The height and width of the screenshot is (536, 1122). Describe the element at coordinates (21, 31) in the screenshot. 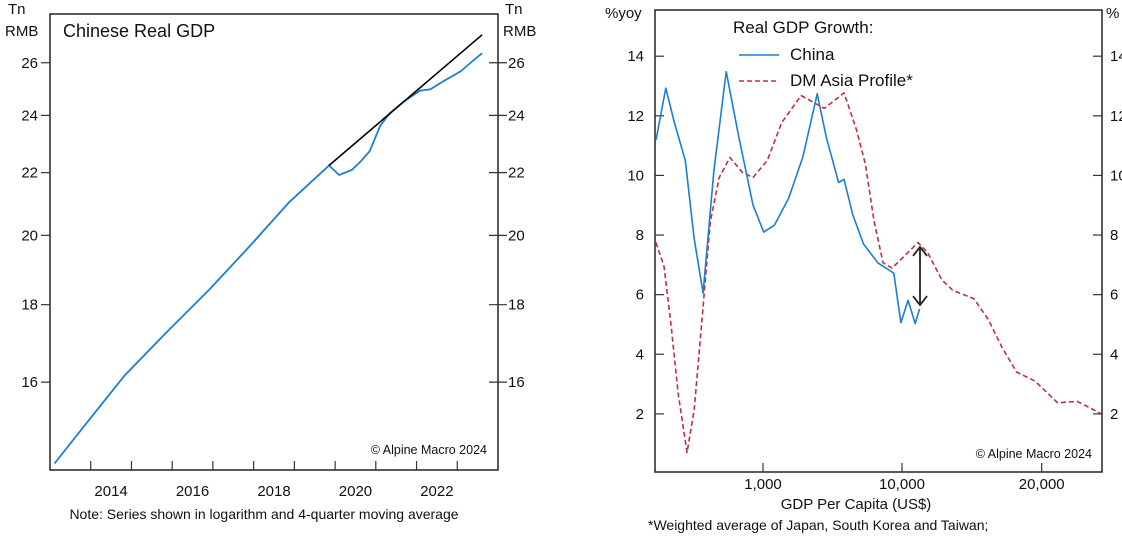

I see `left-y-unit-rmb: RMB` at that location.